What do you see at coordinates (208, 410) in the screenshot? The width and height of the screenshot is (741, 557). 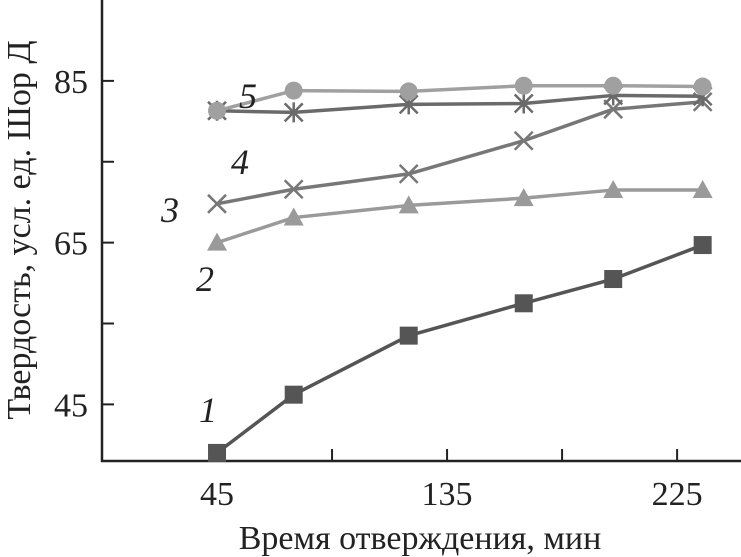 I see `series-label-1: 1` at bounding box center [208, 410].